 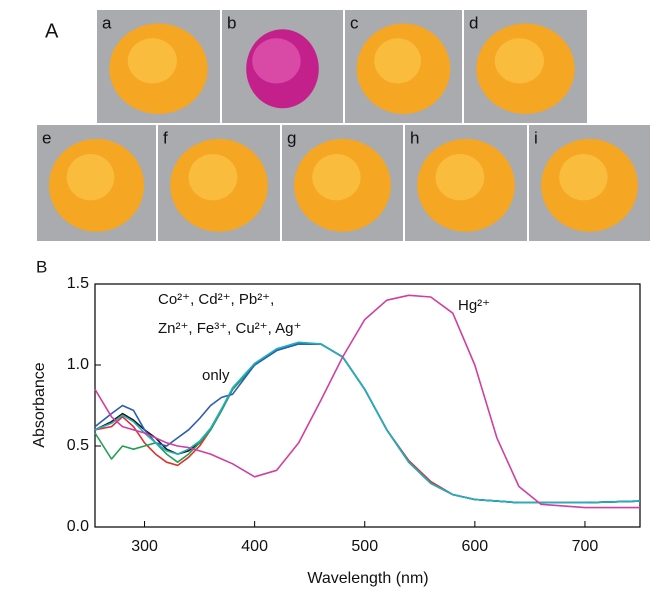 I want to click on photo-label: g, so click(x=291, y=137).